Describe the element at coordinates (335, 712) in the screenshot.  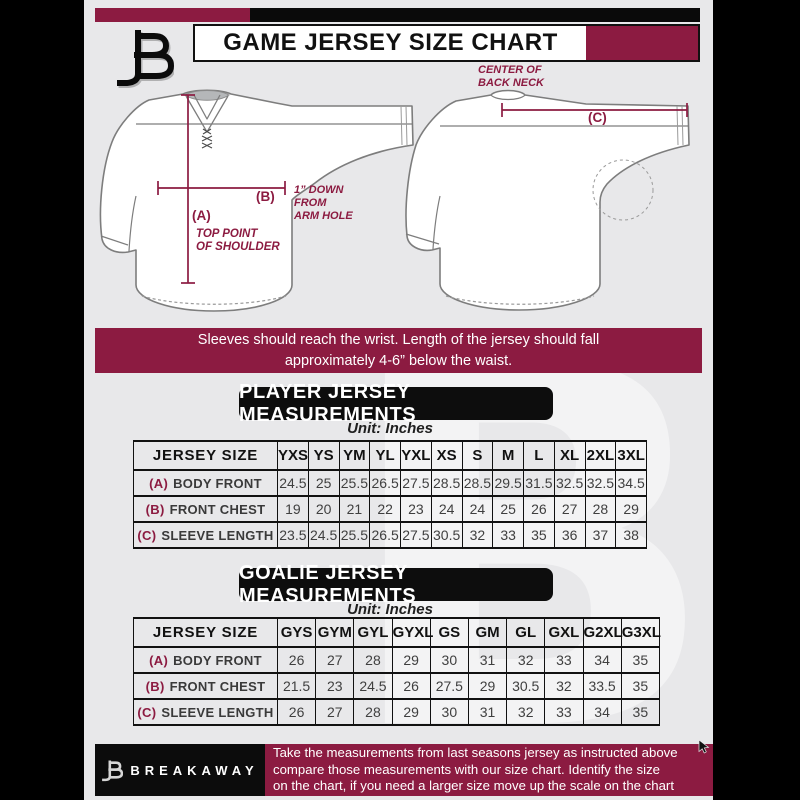
I see `measurement-value: 27` at that location.